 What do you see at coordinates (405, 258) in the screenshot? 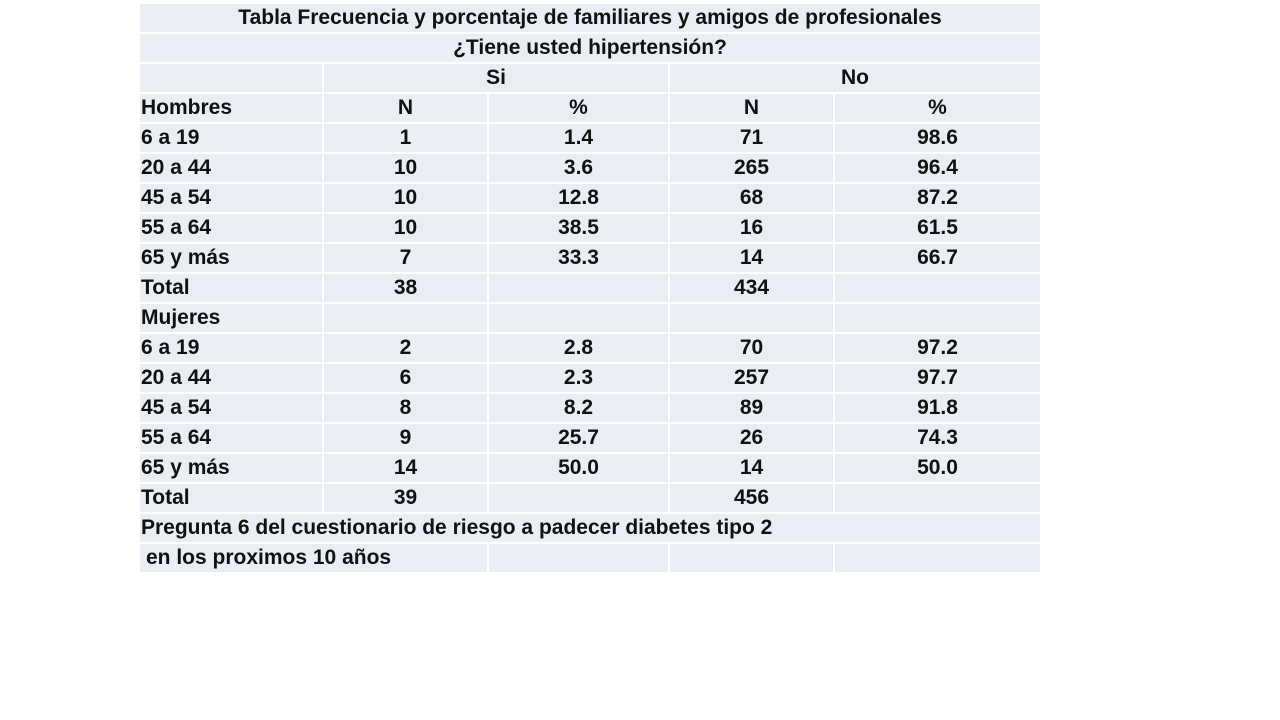
I see `table-cell: 7` at bounding box center [405, 258].